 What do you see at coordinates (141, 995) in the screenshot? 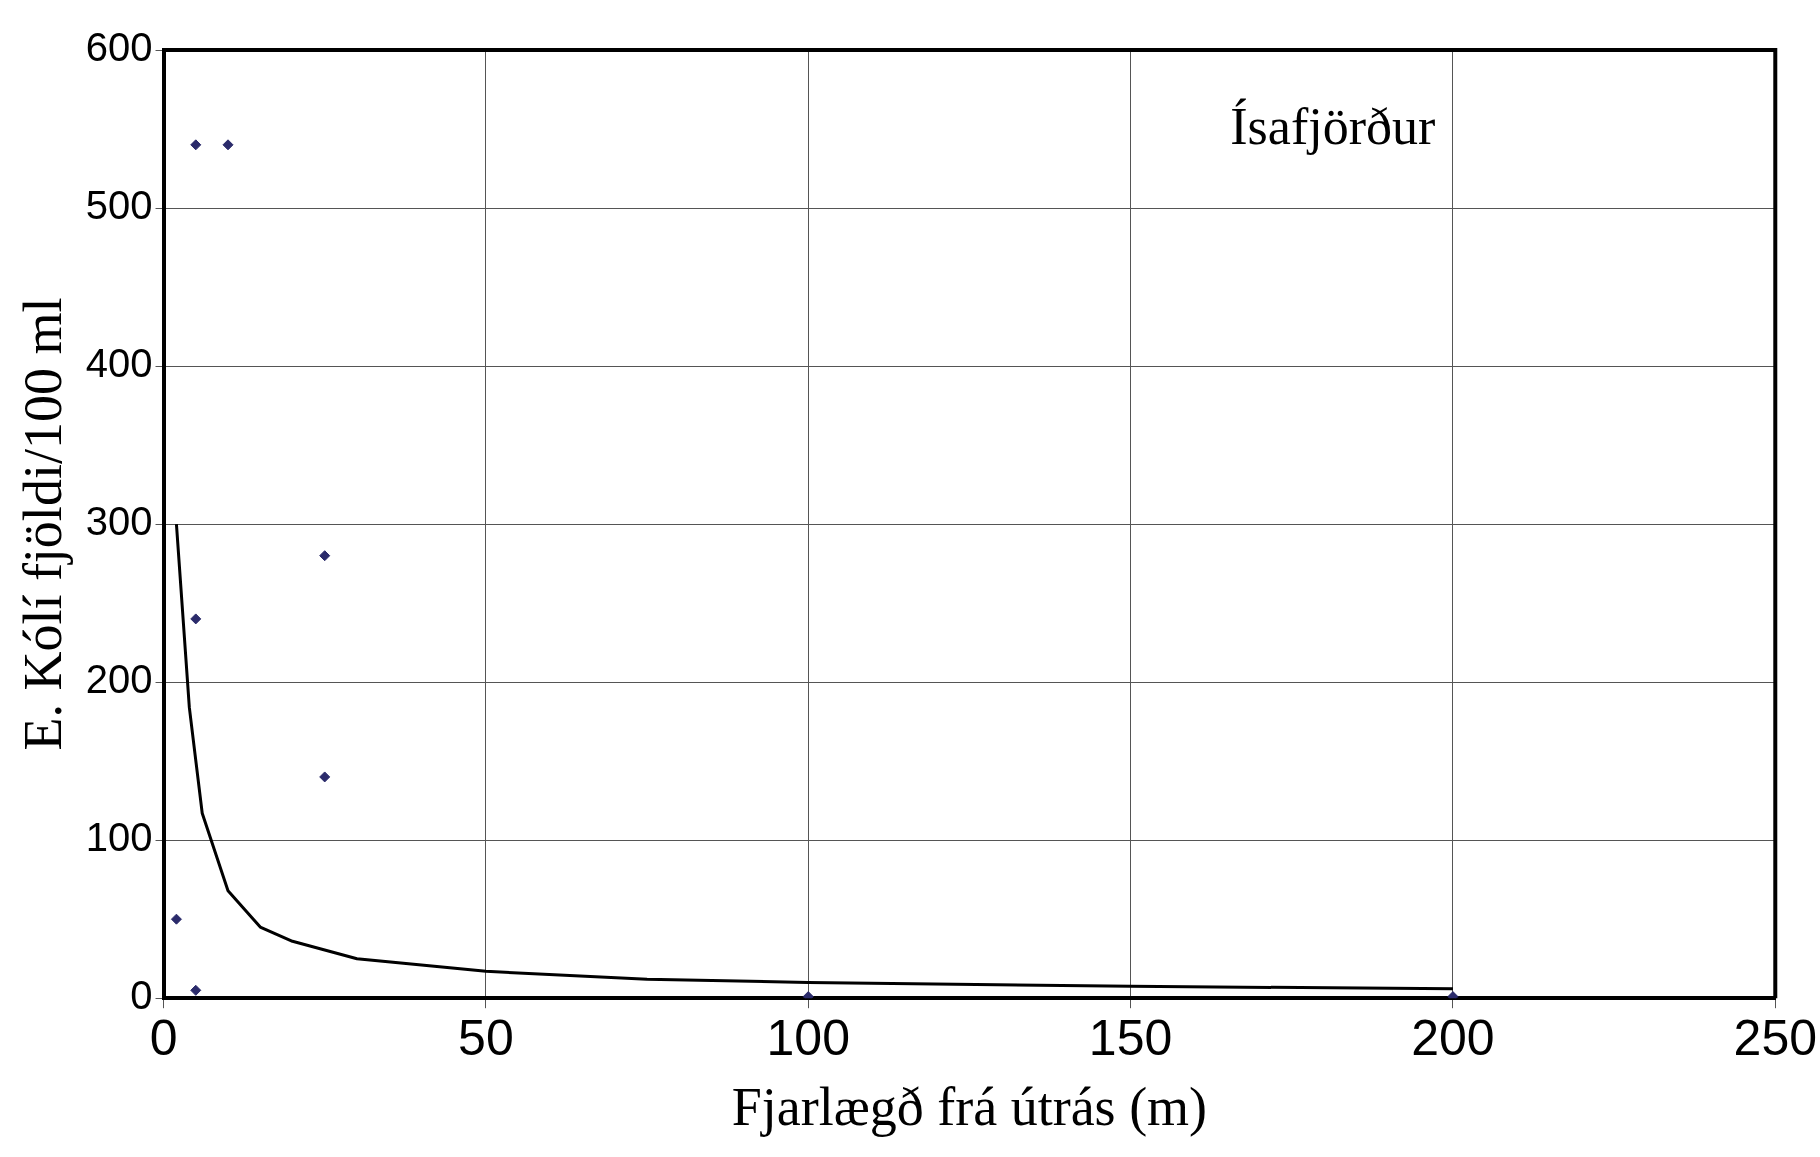
I see `y-tick-label: 0` at bounding box center [141, 995].